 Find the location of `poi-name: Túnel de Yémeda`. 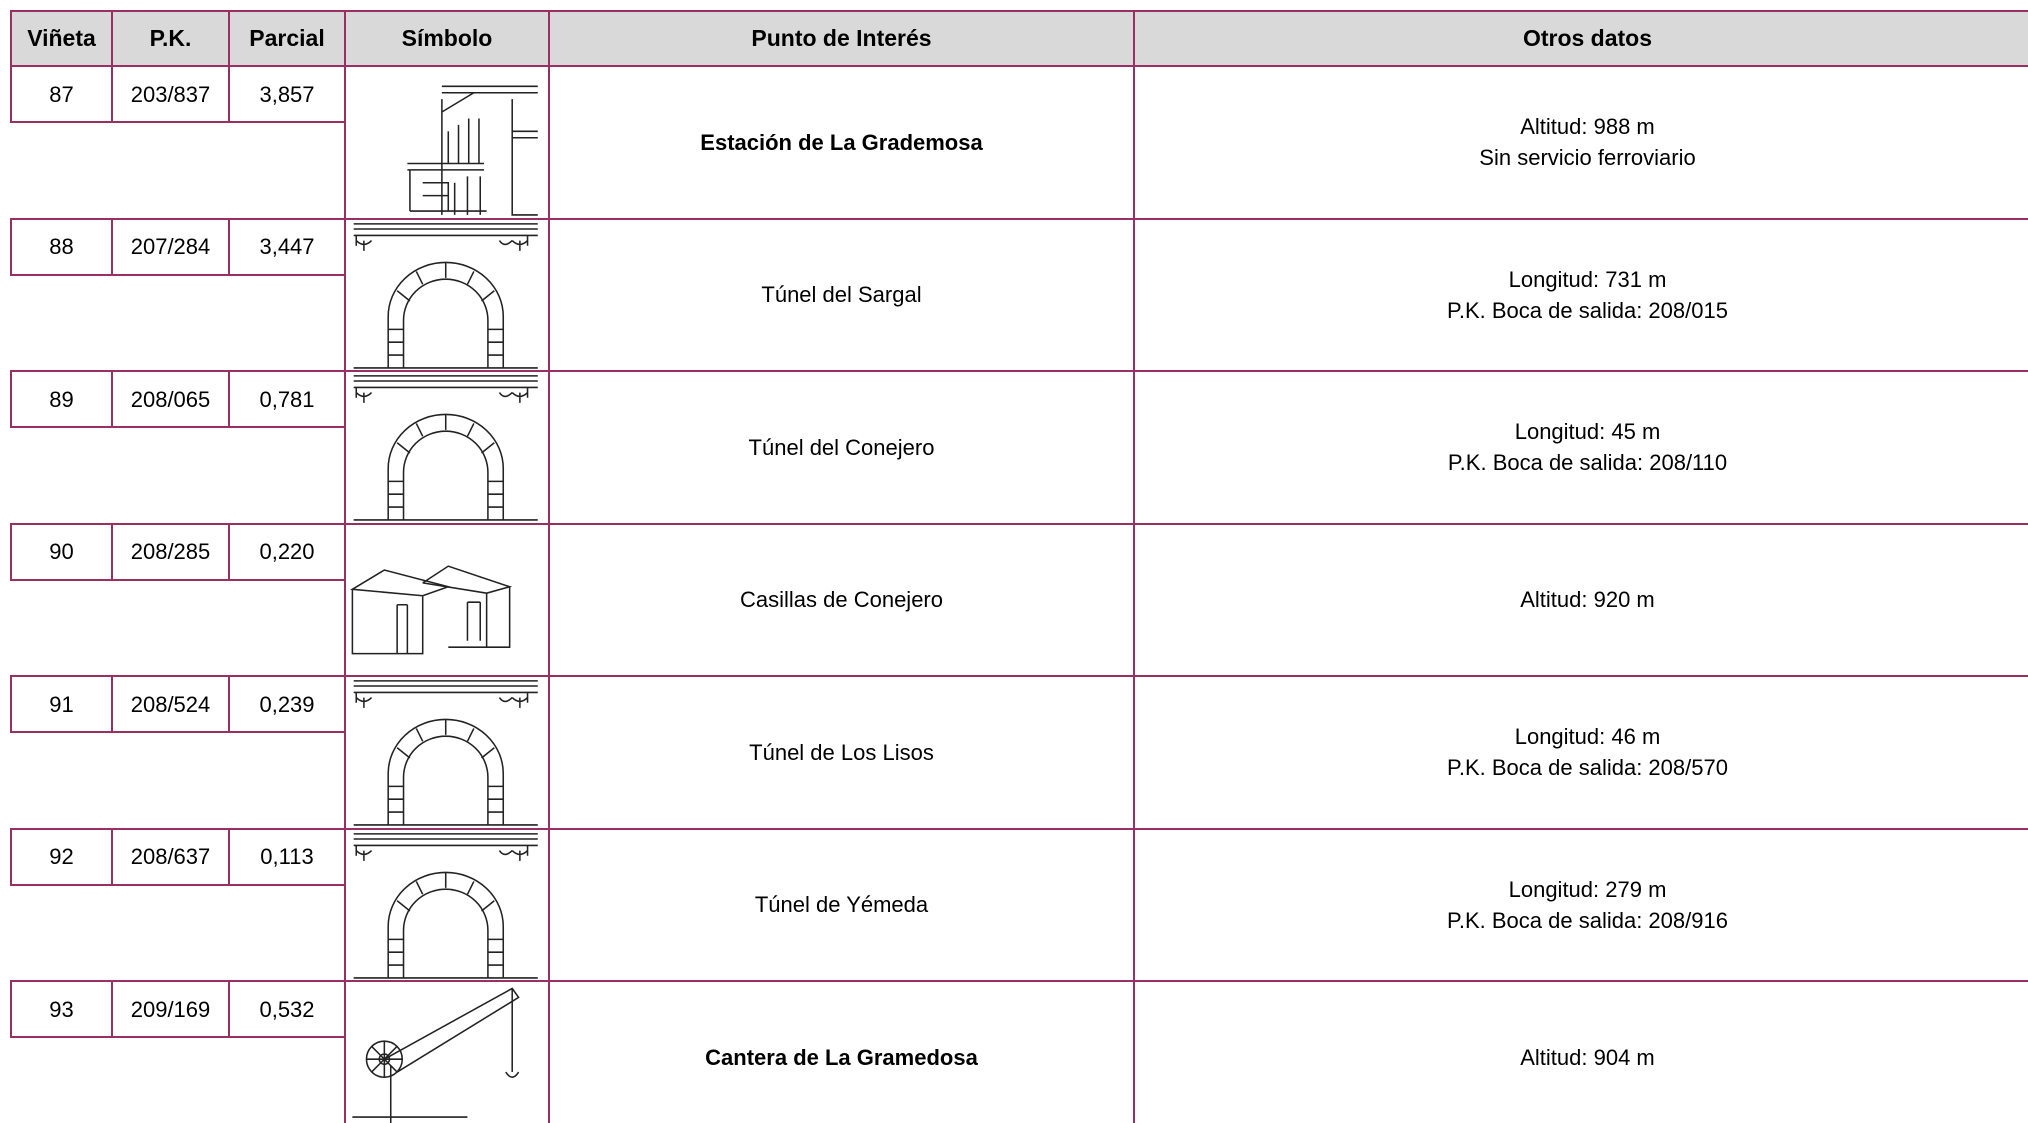

poi-name: Túnel de Yémeda is located at coordinates (841, 905).